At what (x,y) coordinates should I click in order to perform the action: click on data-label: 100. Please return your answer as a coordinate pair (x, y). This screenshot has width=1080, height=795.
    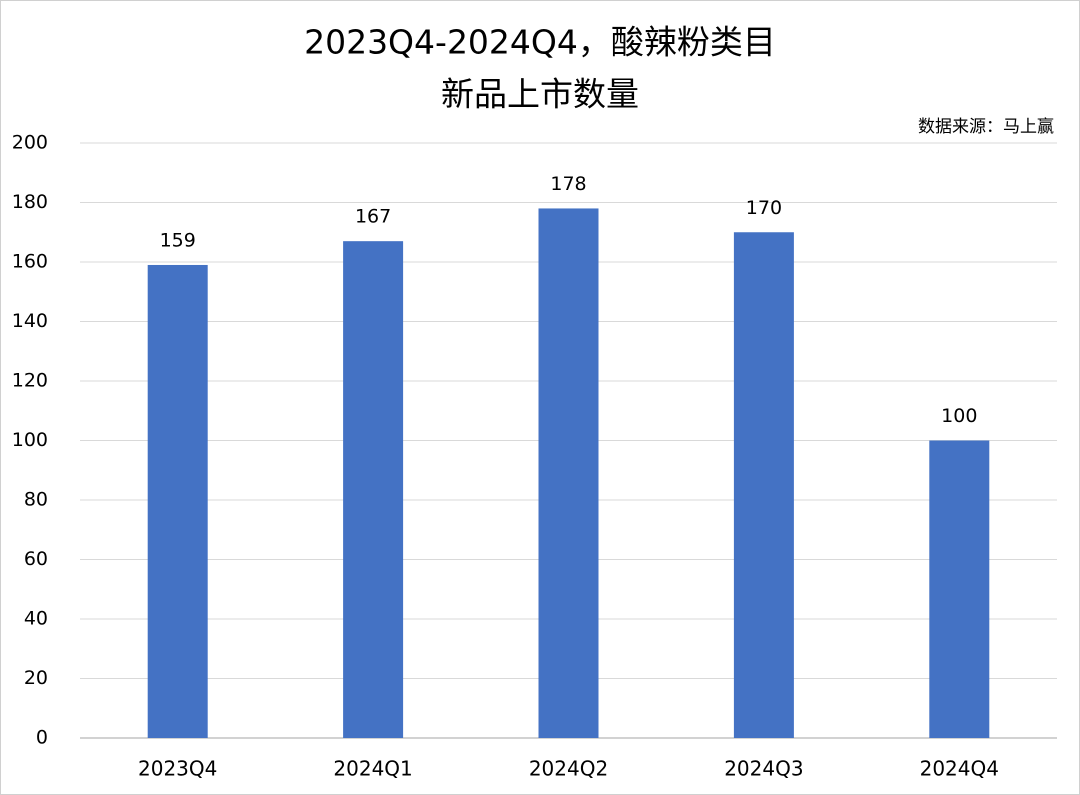
    Looking at the image, I should click on (959, 416).